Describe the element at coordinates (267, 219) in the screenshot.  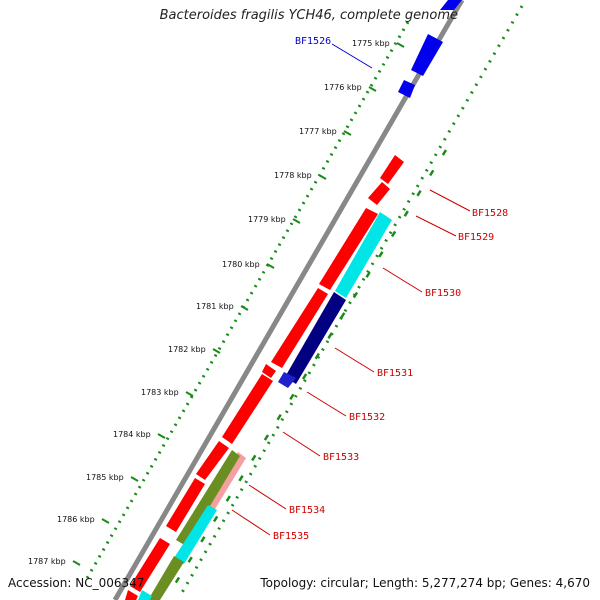
I see `kbp-tick-label: 1779 kbp` at that location.